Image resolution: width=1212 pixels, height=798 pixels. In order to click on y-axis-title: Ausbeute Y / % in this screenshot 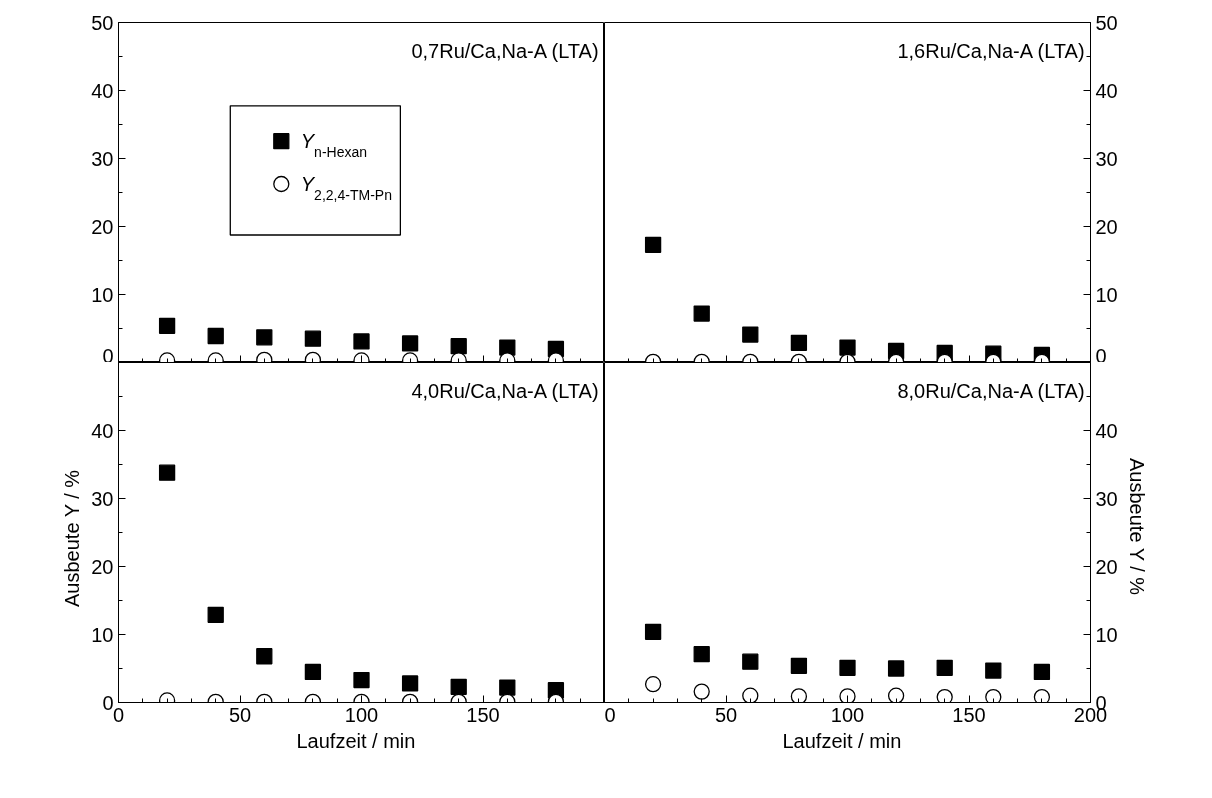, I will do `click(72, 538)`.